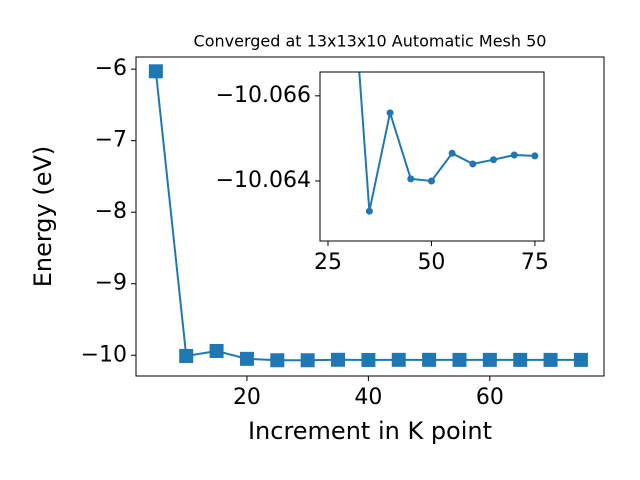  I want to click on y-tick-label: −8, so click(111, 211).